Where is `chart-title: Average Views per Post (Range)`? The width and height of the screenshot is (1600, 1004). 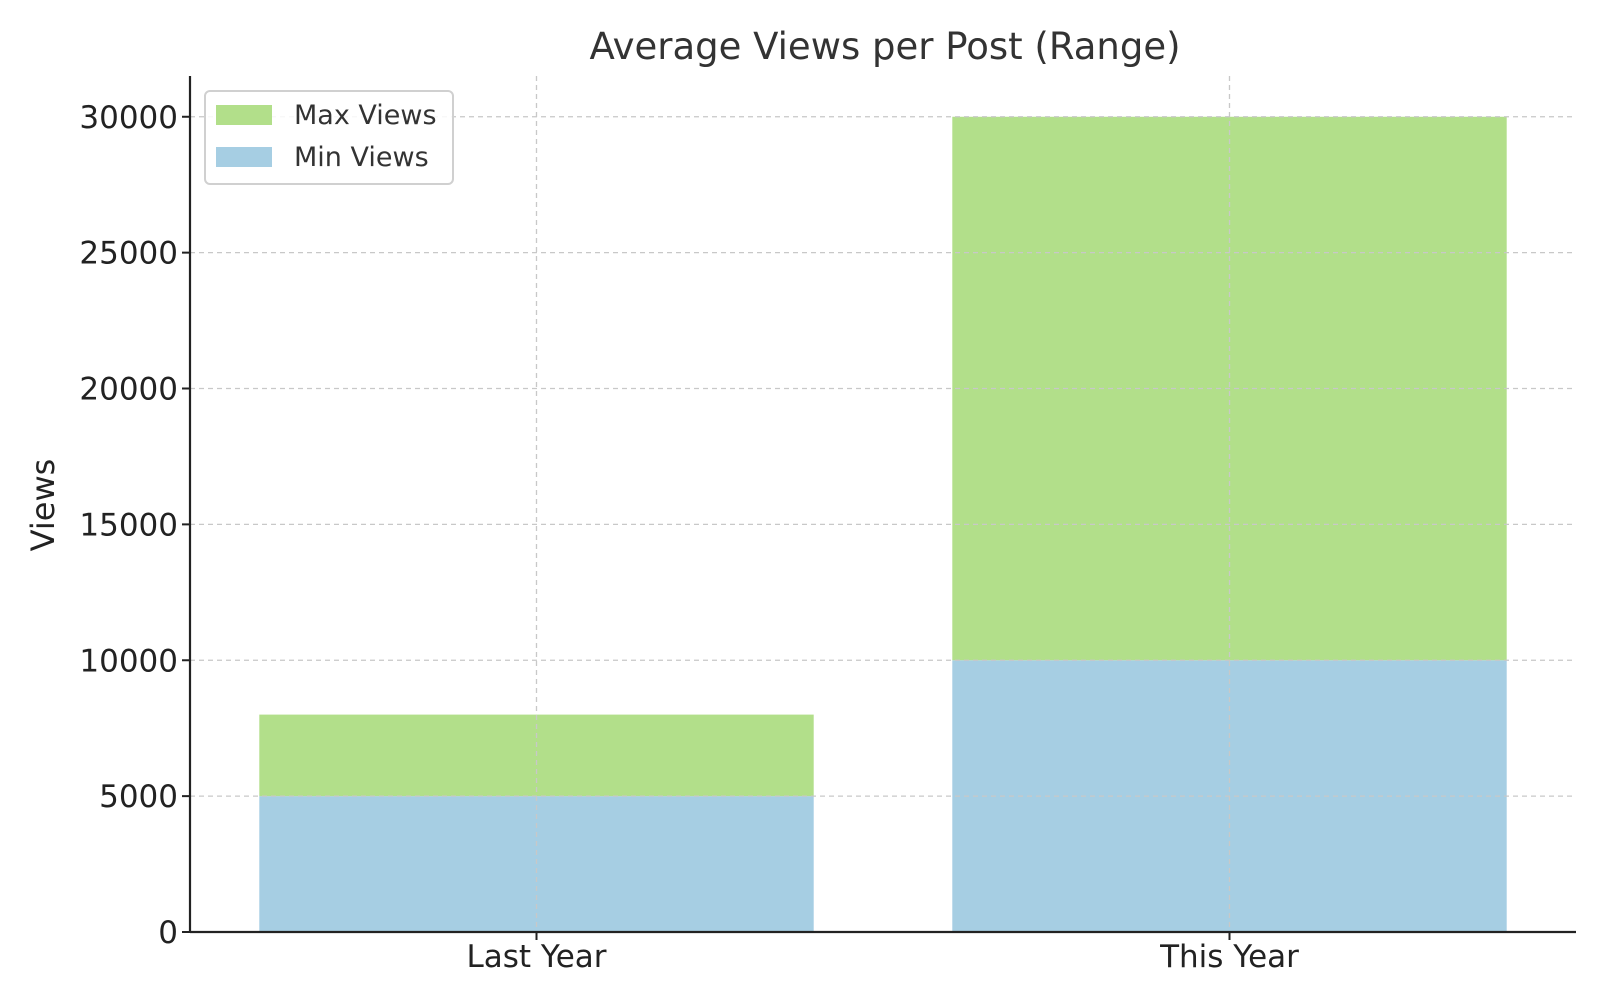 chart-title: Average Views per Post (Range) is located at coordinates (884, 46).